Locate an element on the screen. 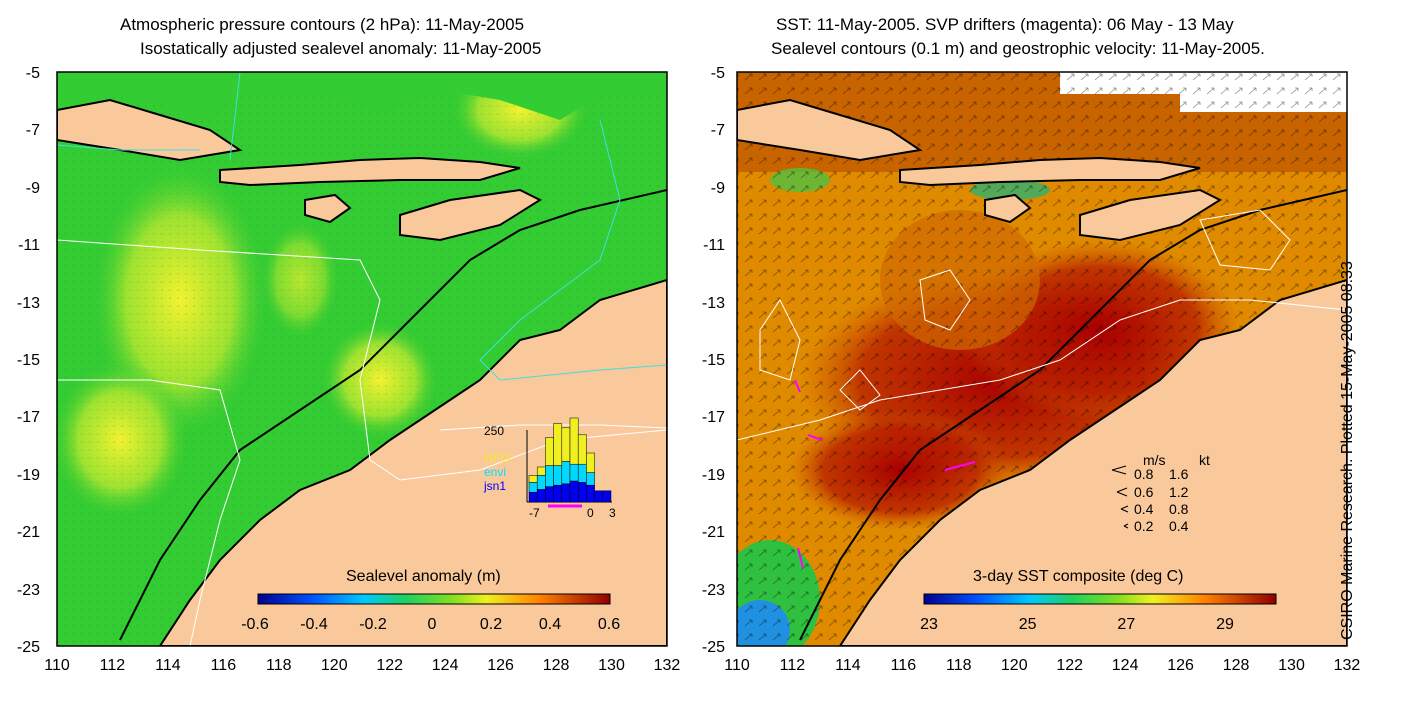  velocity-legend-header-kt: kt is located at coordinates (1204, 460).